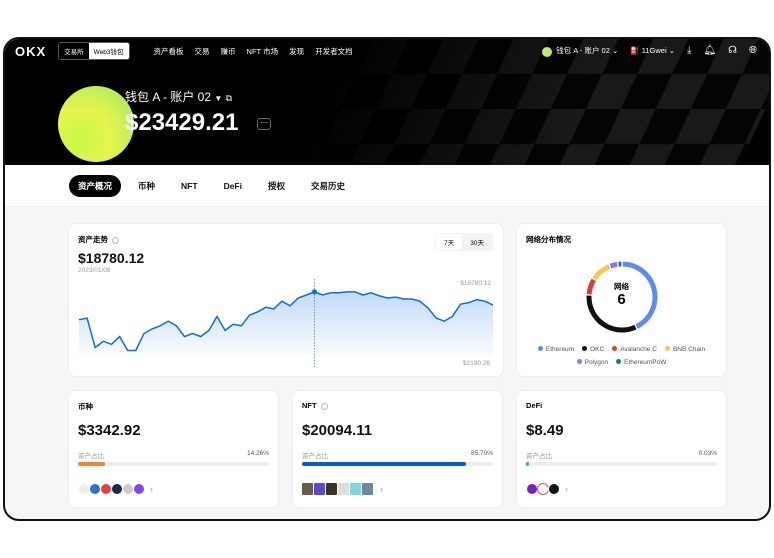  I want to click on range-toggle: 7天 30天, so click(464, 242).